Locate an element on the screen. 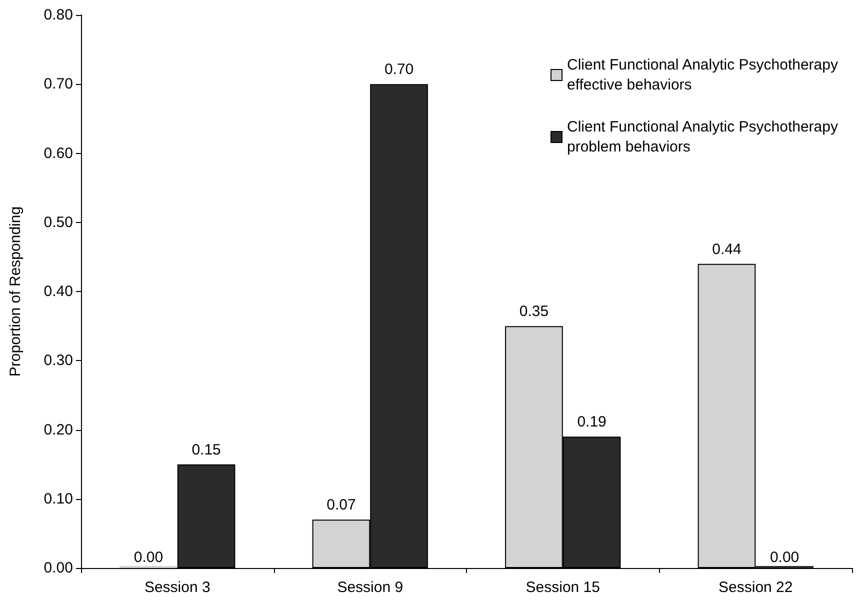  data-label: 0.44 is located at coordinates (727, 249).